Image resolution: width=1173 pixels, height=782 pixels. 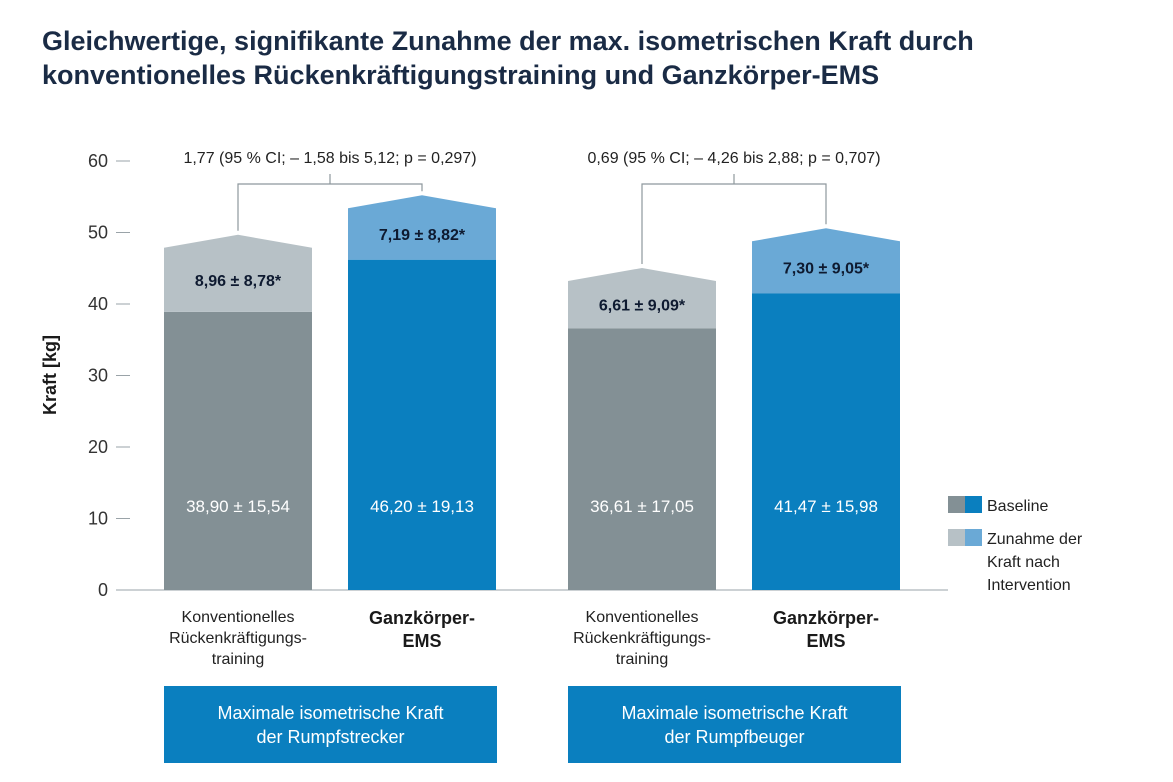 I want to click on bar-baseline-label: 36,61 ± 17,05, so click(x=642, y=506).